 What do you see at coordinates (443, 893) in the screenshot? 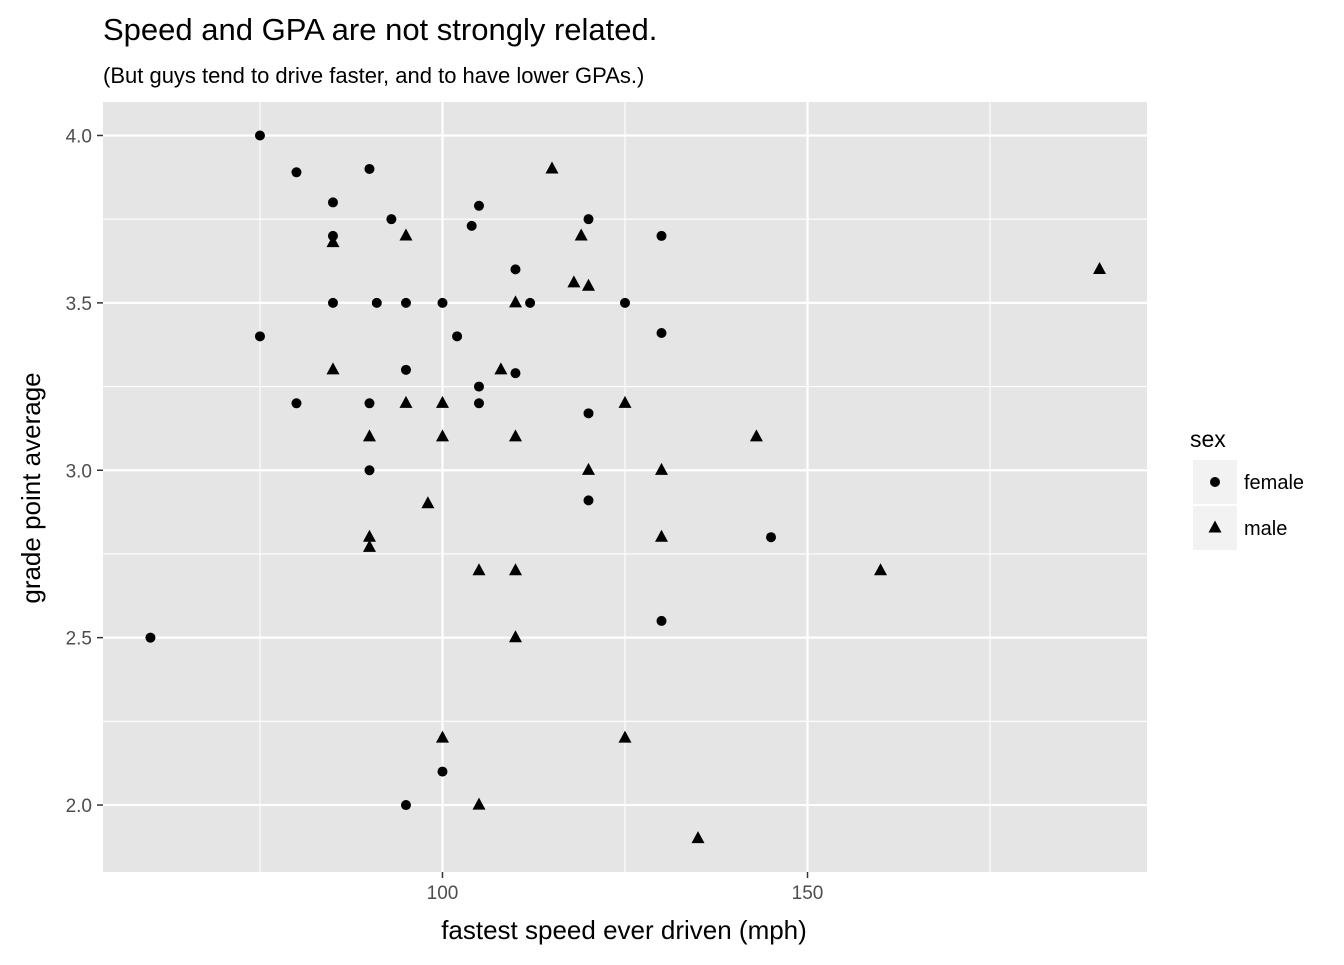
I see `x-tick-label: 100` at bounding box center [443, 893].